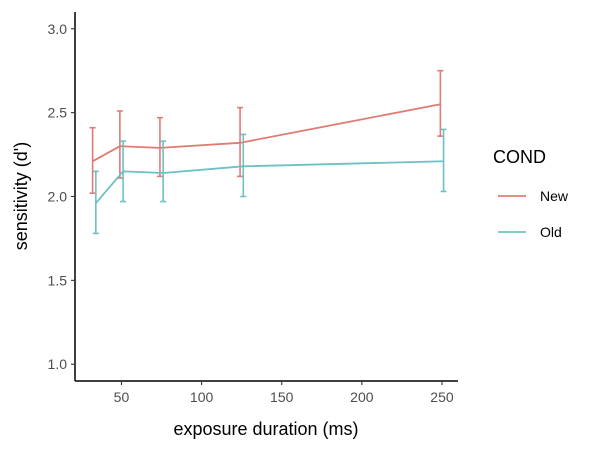 This screenshot has width=600, height=450. I want to click on x-tick-label: 100, so click(202, 397).